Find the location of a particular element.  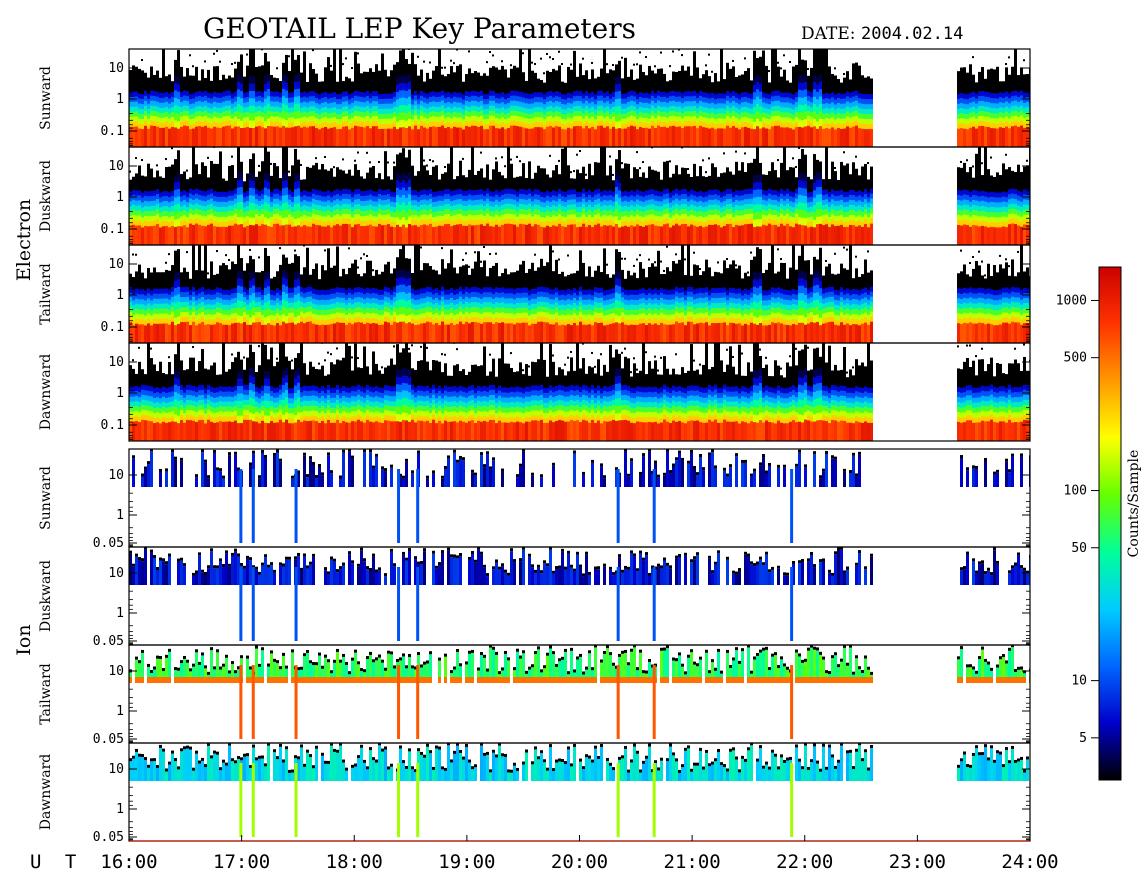

group-label: Electron is located at coordinates (24, 240).